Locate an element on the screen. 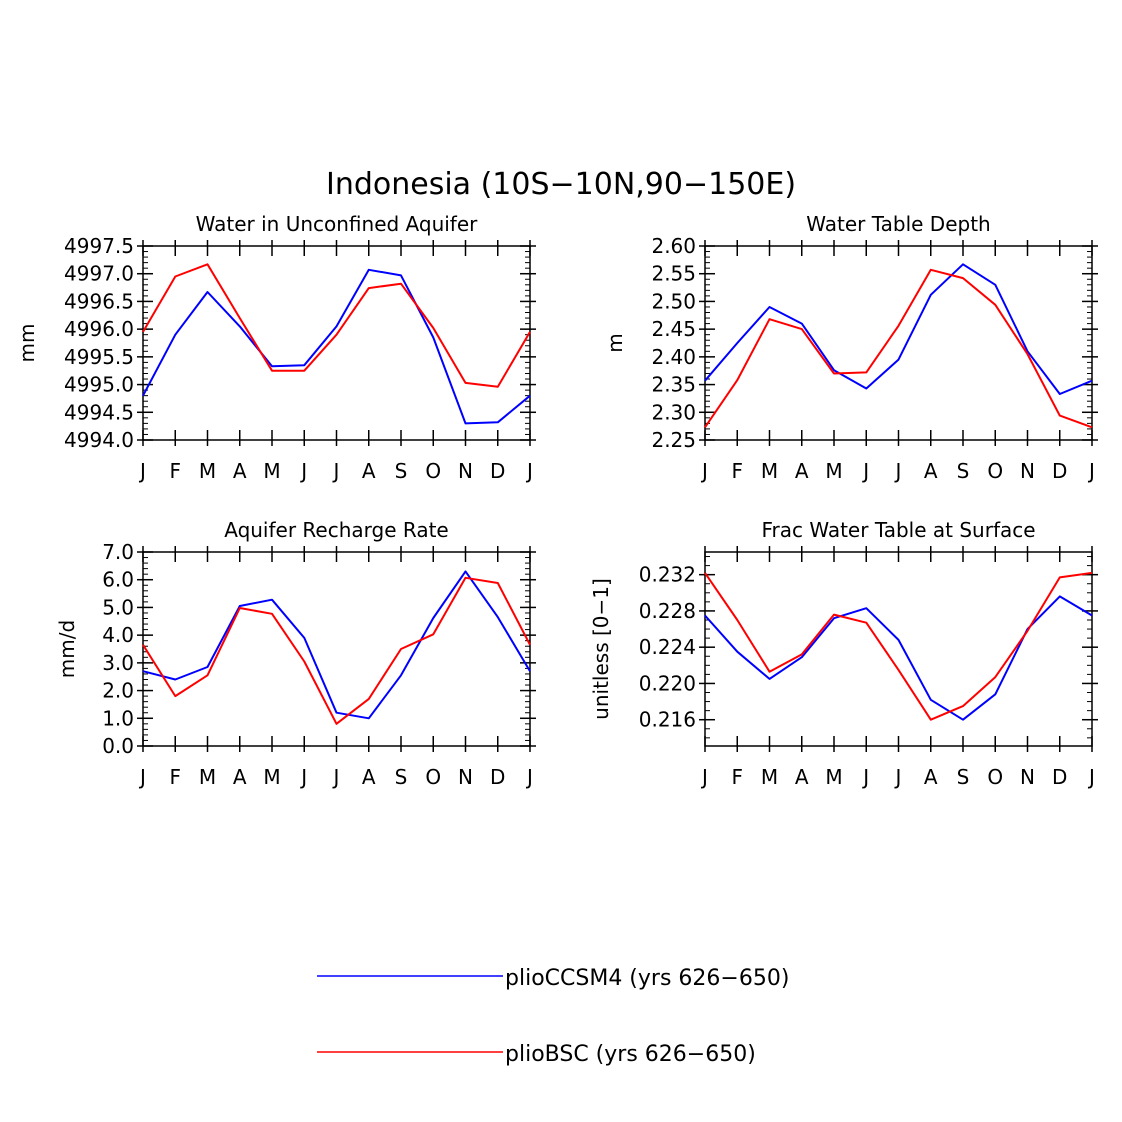 This screenshot has height=1122, width=1122. y-tick-label: 5.0 is located at coordinates (118, 607).